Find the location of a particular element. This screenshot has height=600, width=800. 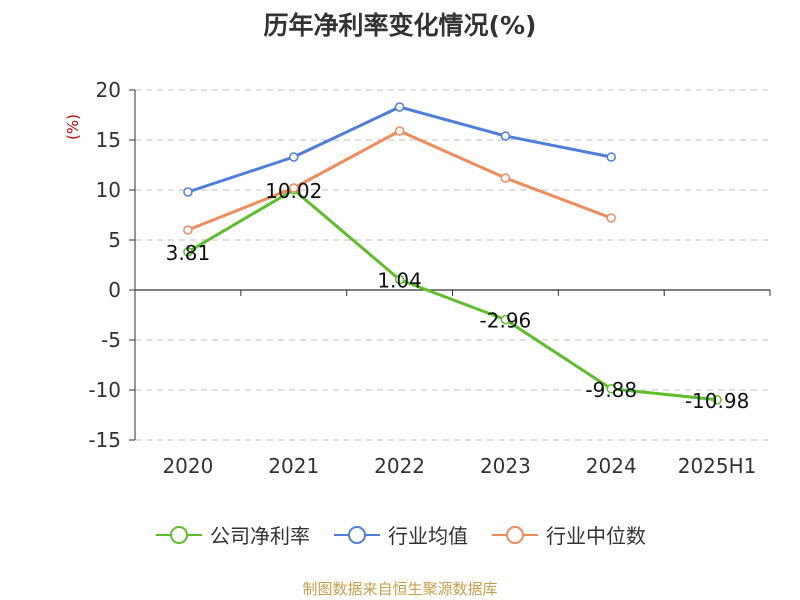

y-tick-label: 20 is located at coordinates (108, 90).